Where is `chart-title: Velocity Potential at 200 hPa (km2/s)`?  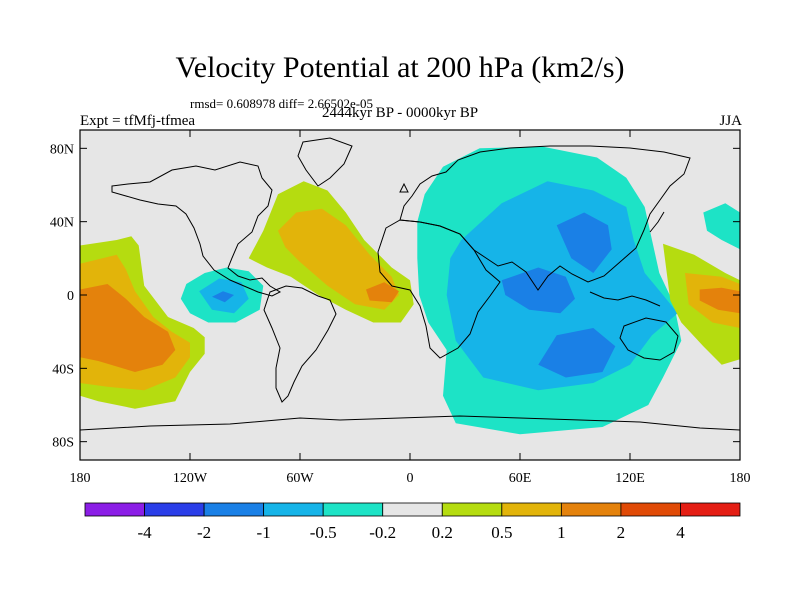
chart-title: Velocity Potential at 200 hPa (km2/s) is located at coordinates (400, 67).